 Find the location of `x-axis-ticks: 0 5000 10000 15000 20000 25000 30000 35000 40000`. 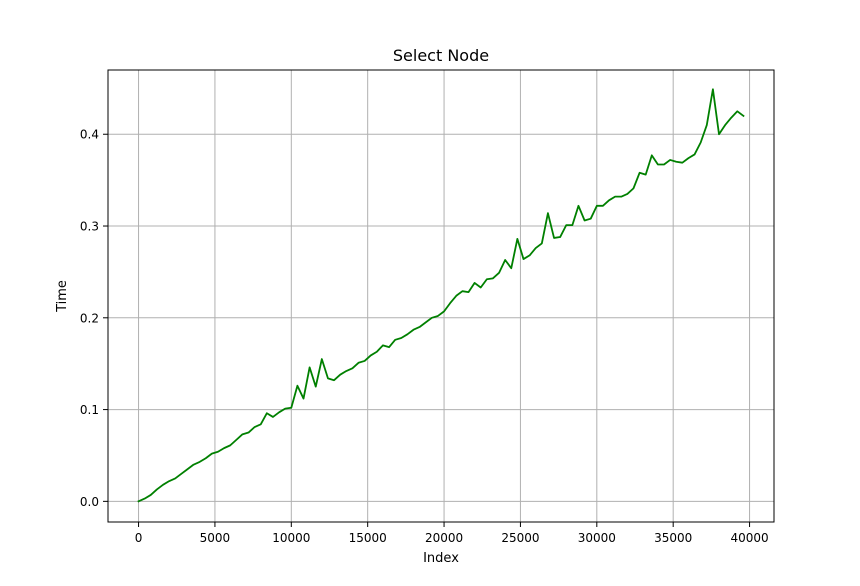

x-axis-ticks: 0 5000 10000 15000 20000 25000 30000 35000 40000 is located at coordinates (452, 533).